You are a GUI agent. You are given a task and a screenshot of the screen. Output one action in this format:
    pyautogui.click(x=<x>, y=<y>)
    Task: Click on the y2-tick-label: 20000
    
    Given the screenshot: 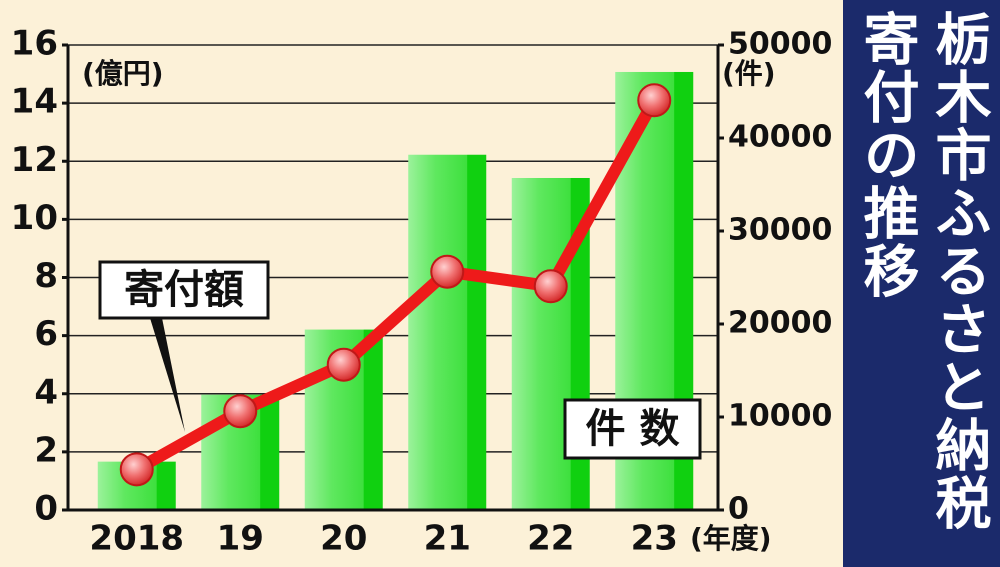 What is the action you would take?
    pyautogui.click(x=780, y=323)
    